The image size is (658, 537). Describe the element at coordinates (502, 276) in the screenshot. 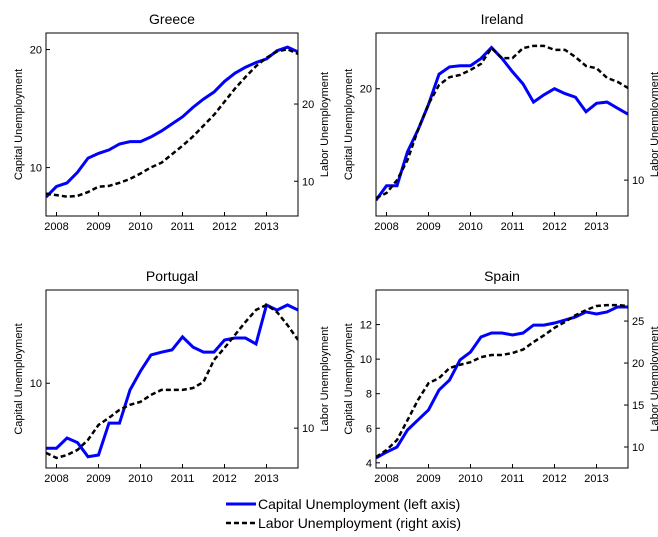

I see `chart-title: Spain` at that location.